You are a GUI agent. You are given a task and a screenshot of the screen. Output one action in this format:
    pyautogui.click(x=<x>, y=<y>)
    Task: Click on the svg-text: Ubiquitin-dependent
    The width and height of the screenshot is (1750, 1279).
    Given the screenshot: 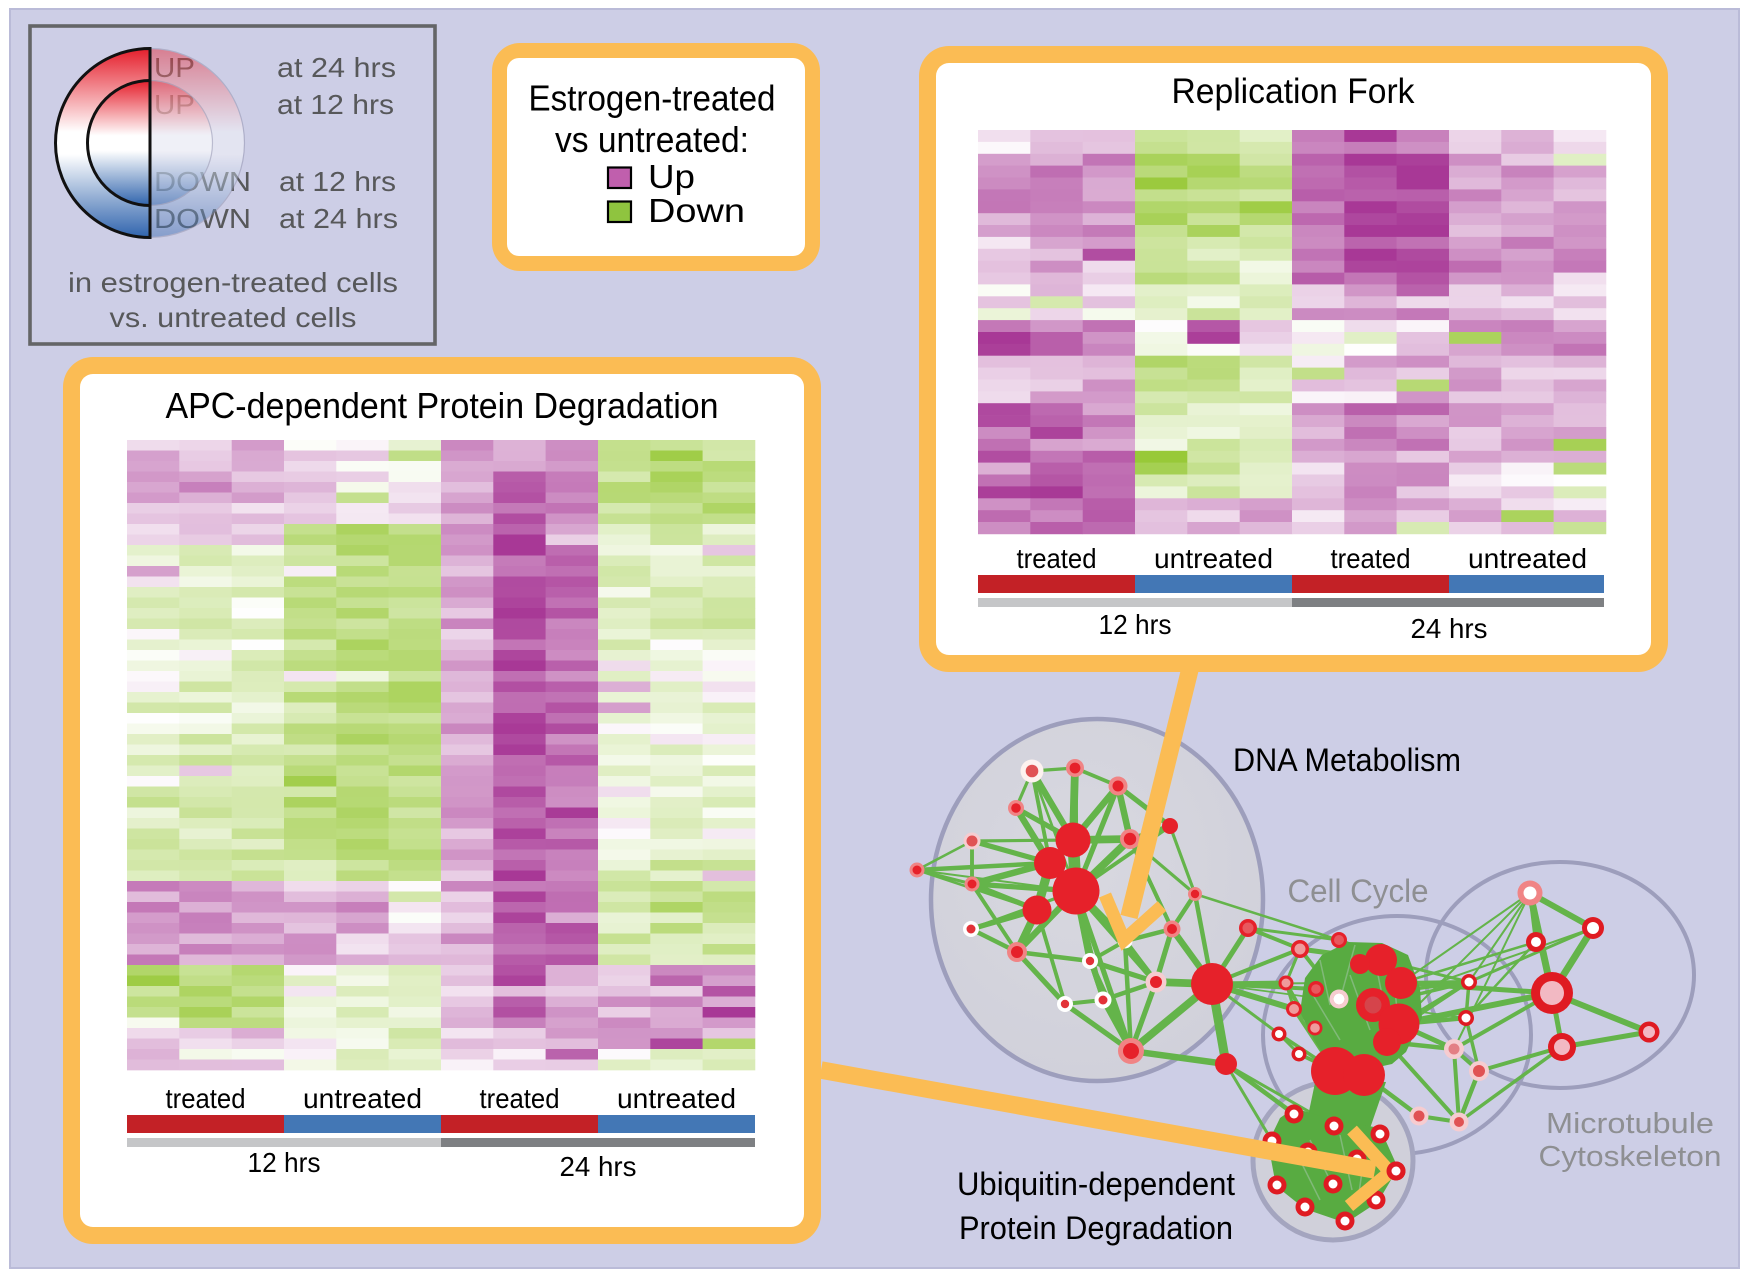 What is the action you would take?
    pyautogui.click(x=1096, y=1184)
    